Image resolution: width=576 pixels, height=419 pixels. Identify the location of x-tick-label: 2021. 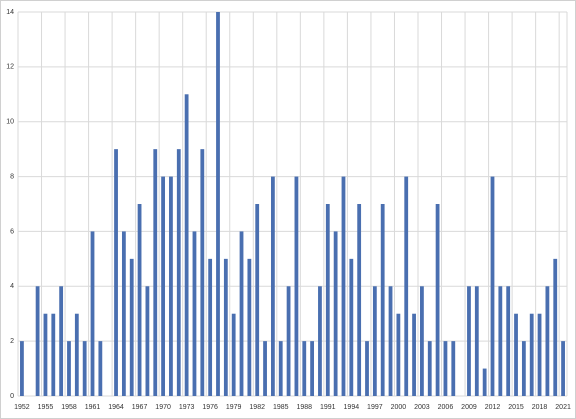
(563, 407).